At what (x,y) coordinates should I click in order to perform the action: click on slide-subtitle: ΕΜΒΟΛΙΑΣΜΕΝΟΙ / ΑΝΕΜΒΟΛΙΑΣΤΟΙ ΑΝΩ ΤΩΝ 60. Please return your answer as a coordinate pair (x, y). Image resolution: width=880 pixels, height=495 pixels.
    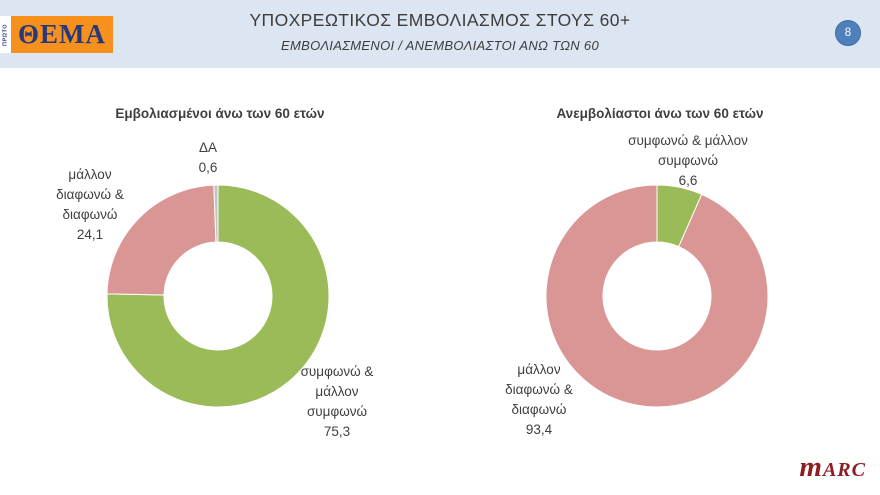
    Looking at the image, I should click on (440, 45).